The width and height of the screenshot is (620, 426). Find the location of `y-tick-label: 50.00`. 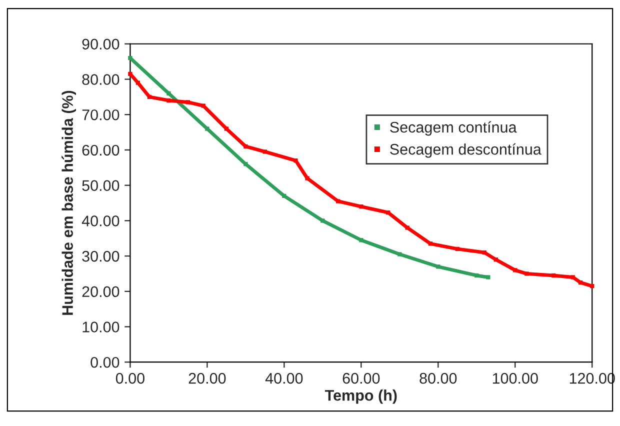

y-tick-label: 50.00 is located at coordinates (101, 185).